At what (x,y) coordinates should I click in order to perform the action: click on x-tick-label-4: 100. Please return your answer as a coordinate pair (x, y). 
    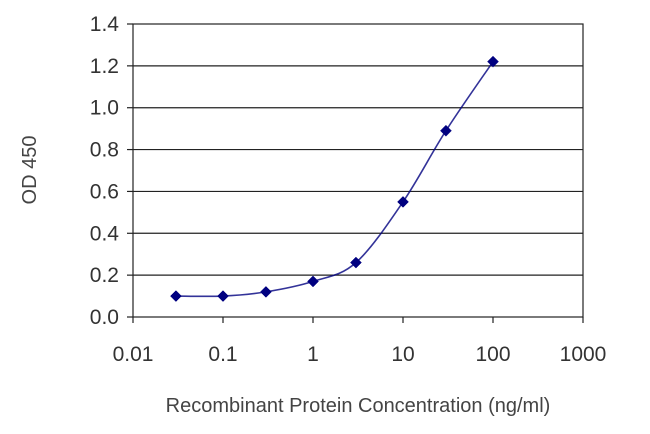
    Looking at the image, I should click on (492, 354).